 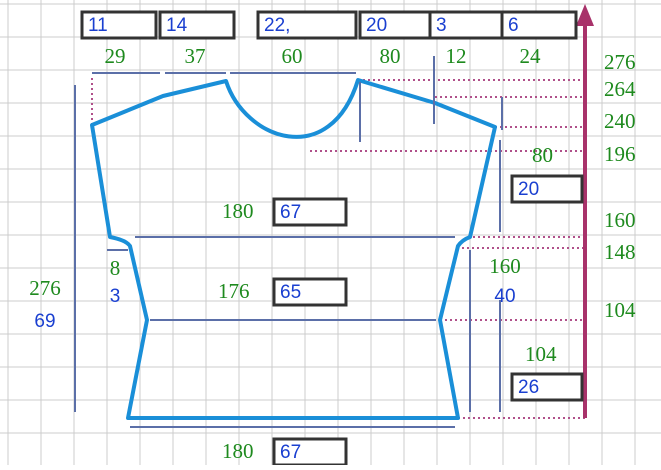 What do you see at coordinates (620, 252) in the screenshot?
I see `measure-label: 148` at bounding box center [620, 252].